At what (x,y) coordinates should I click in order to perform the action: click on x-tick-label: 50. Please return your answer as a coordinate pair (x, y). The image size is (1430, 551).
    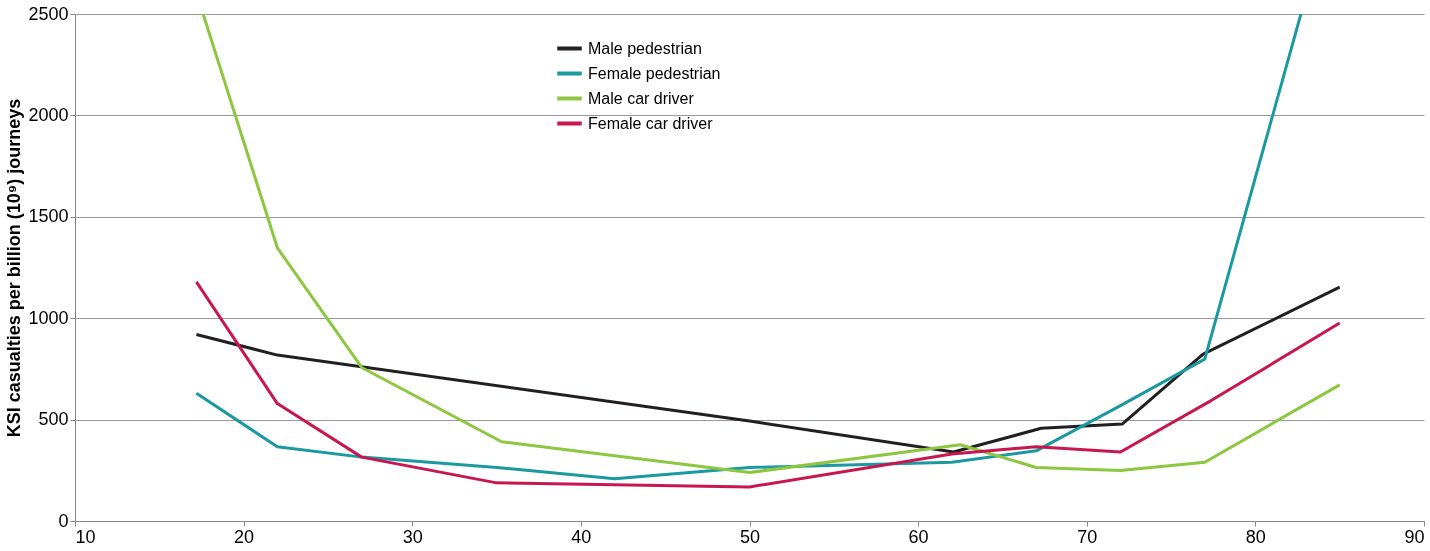
    Looking at the image, I should click on (750, 536).